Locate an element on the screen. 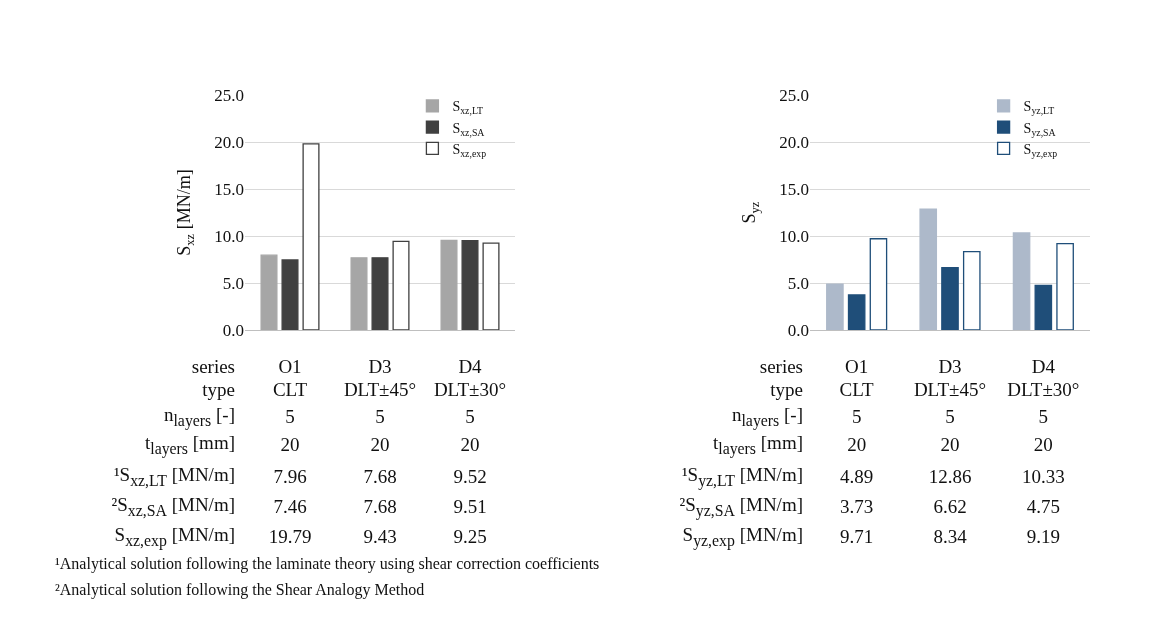  text: ²Analytical solution following the Shear Analogy Method is located at coordinates (240, 590).